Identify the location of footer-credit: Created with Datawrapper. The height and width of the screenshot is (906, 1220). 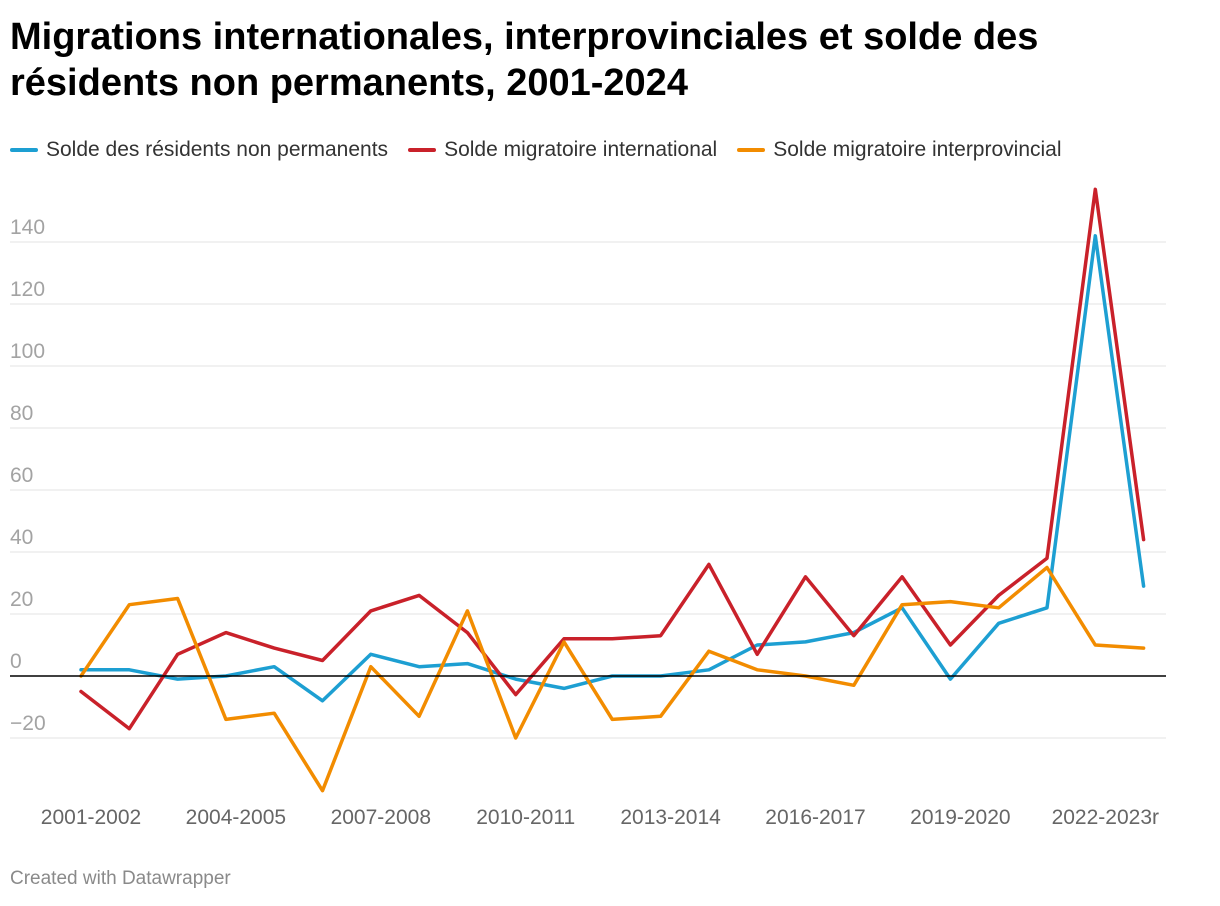
(120, 878).